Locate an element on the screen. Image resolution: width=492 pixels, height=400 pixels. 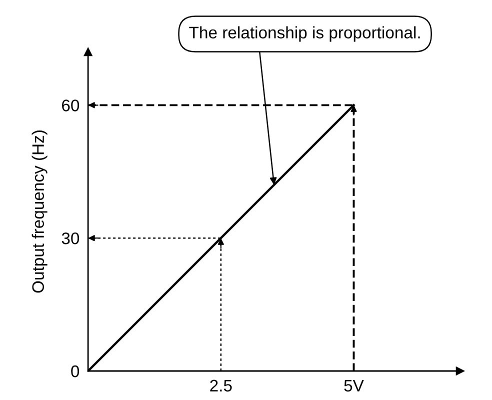
x-tick-label: 5V is located at coordinates (354, 386).